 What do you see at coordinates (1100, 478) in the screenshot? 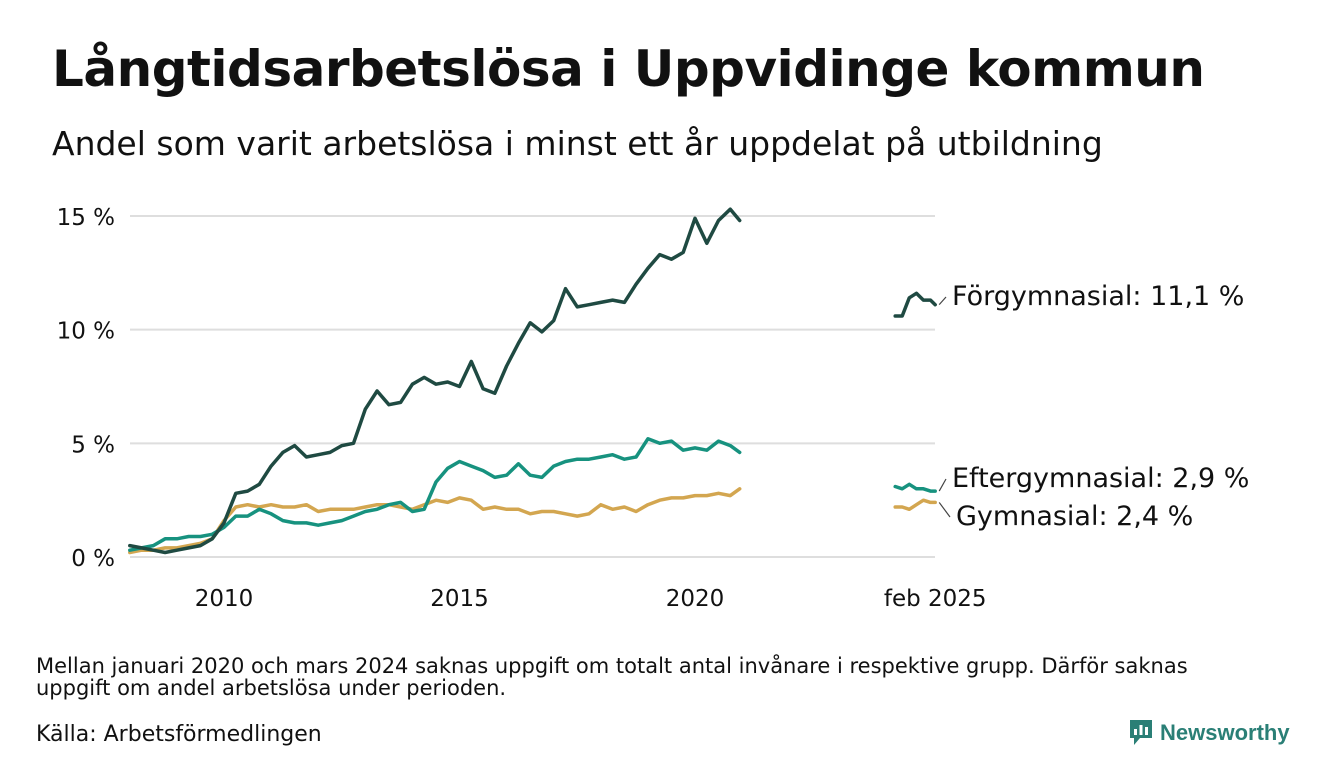
I see `series-end-label: Eftergymnasial: 2,9 %` at bounding box center [1100, 478].